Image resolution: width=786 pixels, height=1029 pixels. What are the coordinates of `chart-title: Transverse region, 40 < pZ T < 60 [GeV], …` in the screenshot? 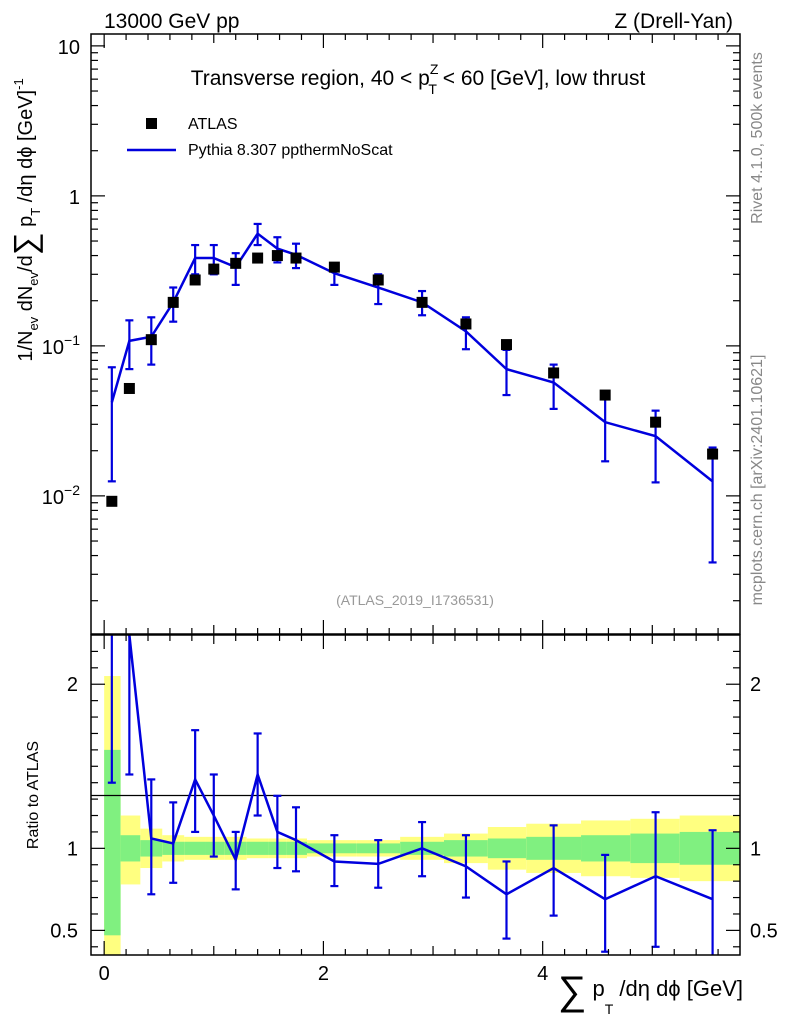 It's located at (418, 79).